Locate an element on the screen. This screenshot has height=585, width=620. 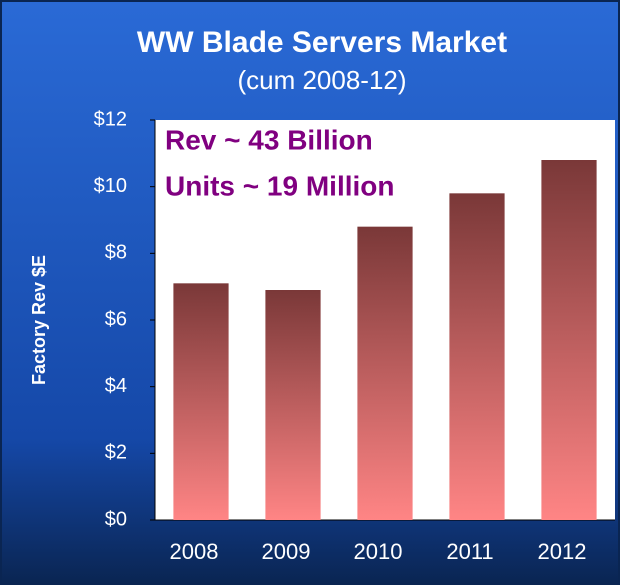
annotation: Units ~ 19 Million is located at coordinates (279, 185).